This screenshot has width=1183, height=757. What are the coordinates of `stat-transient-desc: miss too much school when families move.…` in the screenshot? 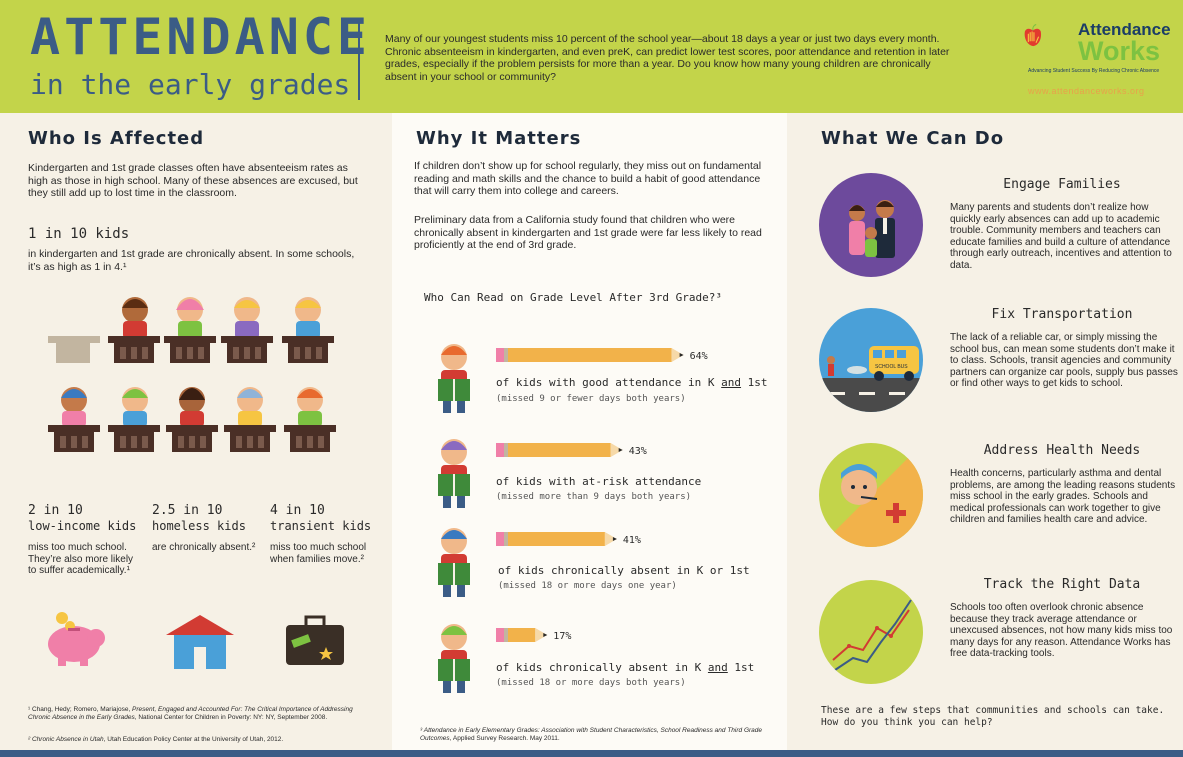 It's located at (318, 553).